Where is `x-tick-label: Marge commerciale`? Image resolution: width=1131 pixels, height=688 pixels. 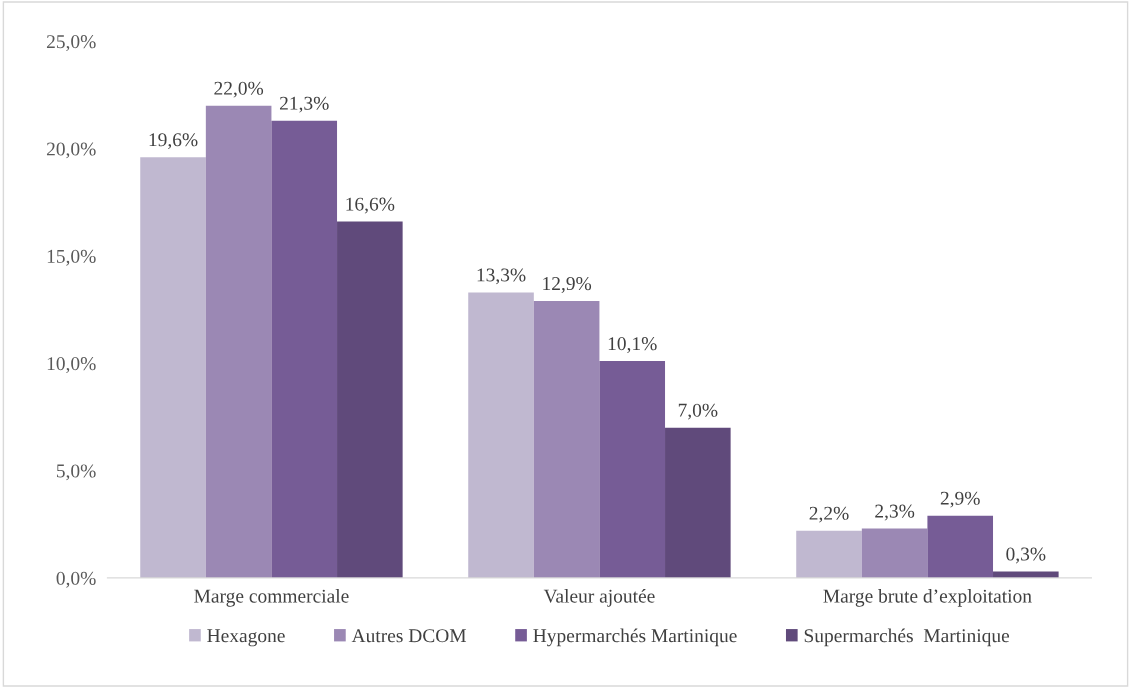
x-tick-label: Marge commerciale is located at coordinates (271, 598).